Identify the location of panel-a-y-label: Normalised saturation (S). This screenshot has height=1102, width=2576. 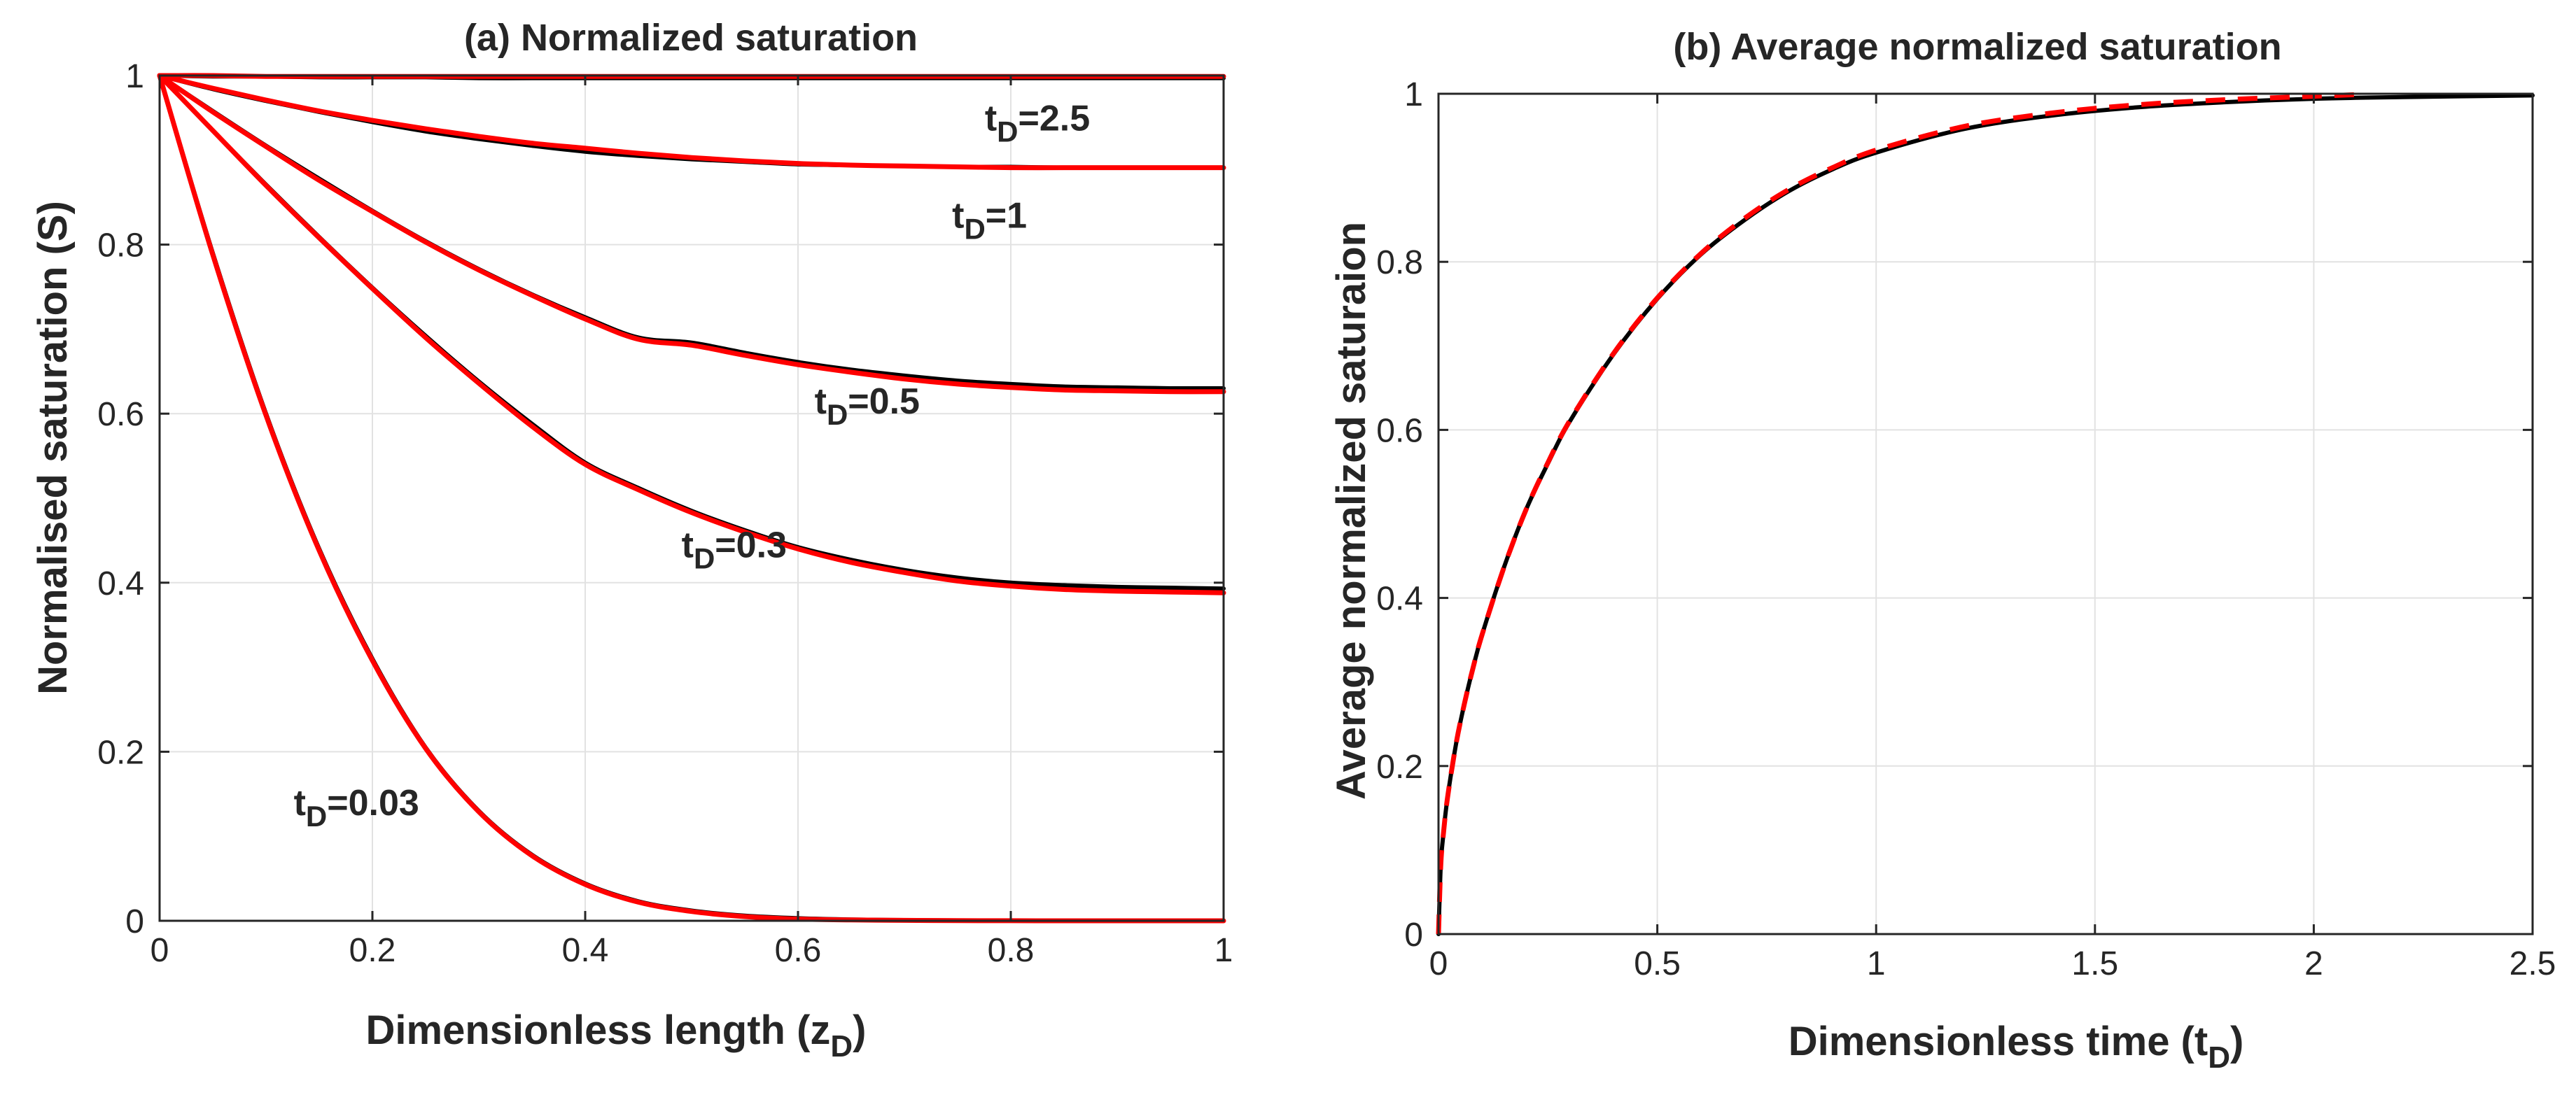
(53, 448).